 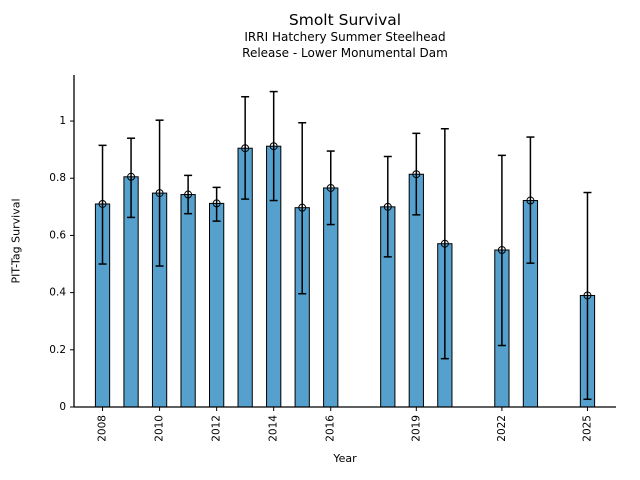 What do you see at coordinates (217, 428) in the screenshot?
I see `x-tick-label: 2012` at bounding box center [217, 428].